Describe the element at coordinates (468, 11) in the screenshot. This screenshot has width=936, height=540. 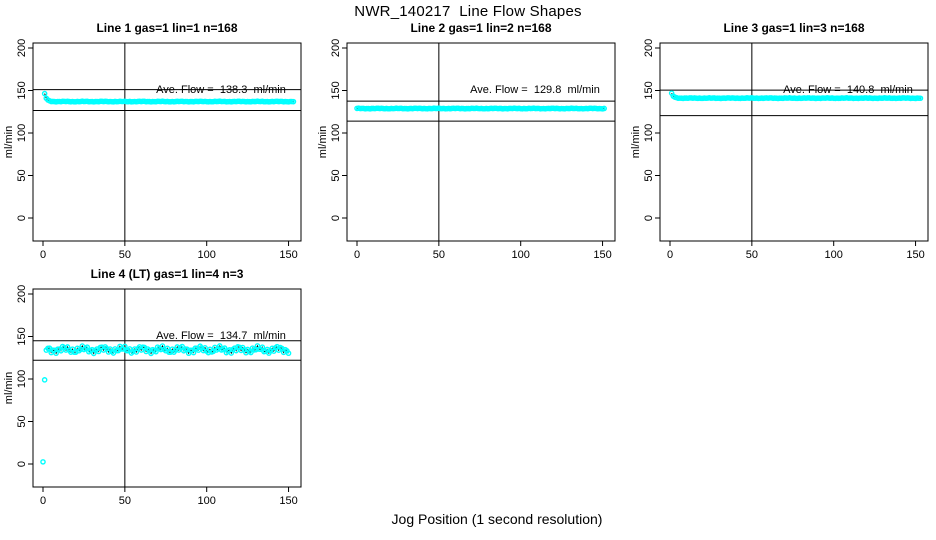
I see `main-title: NWR_140217 Line Flow Shapes` at that location.